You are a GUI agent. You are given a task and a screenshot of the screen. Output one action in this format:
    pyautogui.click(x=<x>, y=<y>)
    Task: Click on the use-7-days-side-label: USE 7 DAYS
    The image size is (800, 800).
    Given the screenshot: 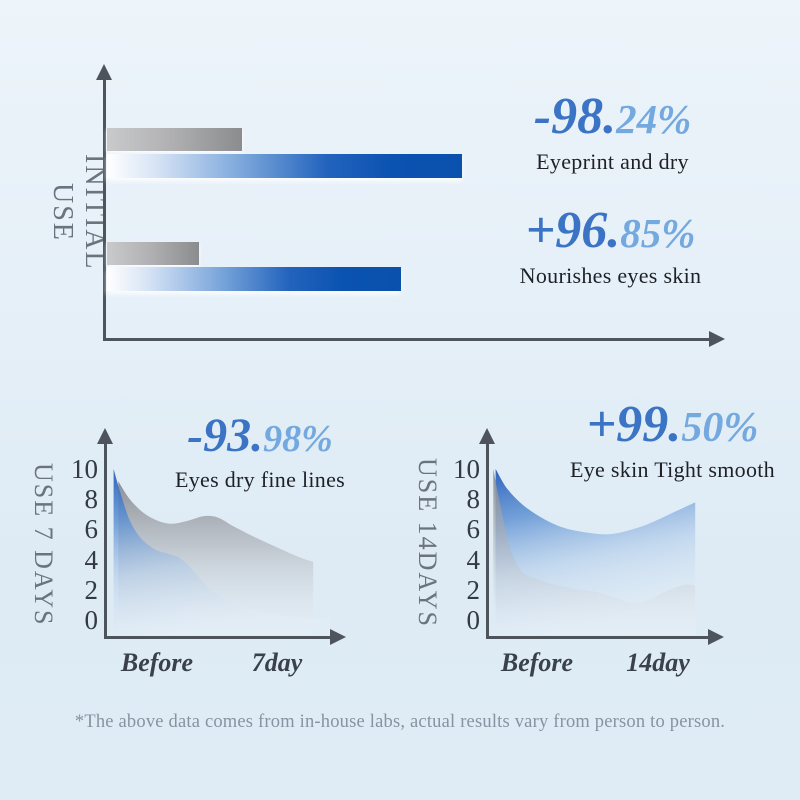 What is the action you would take?
    pyautogui.click(x=43, y=545)
    